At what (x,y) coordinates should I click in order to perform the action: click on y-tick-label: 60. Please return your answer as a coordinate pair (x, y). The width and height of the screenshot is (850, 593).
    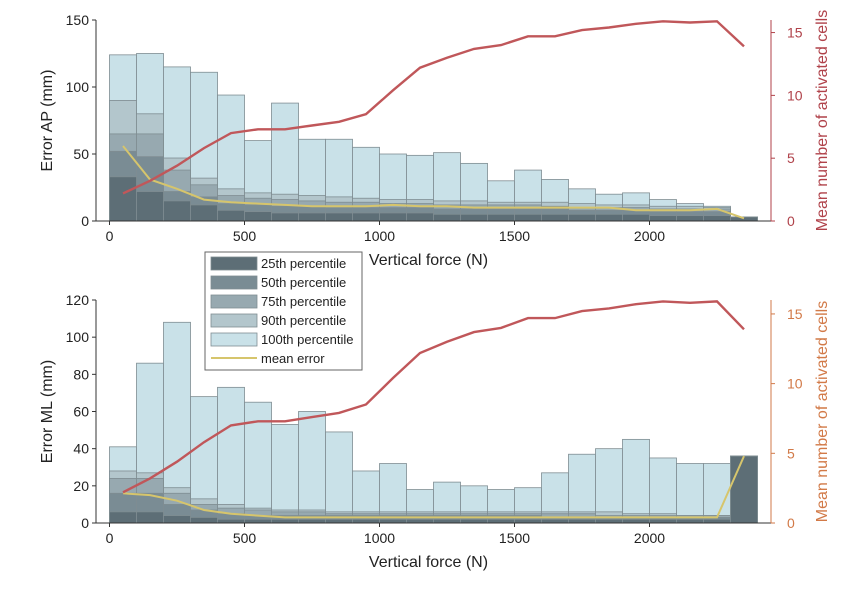
    Looking at the image, I should click on (81, 412).